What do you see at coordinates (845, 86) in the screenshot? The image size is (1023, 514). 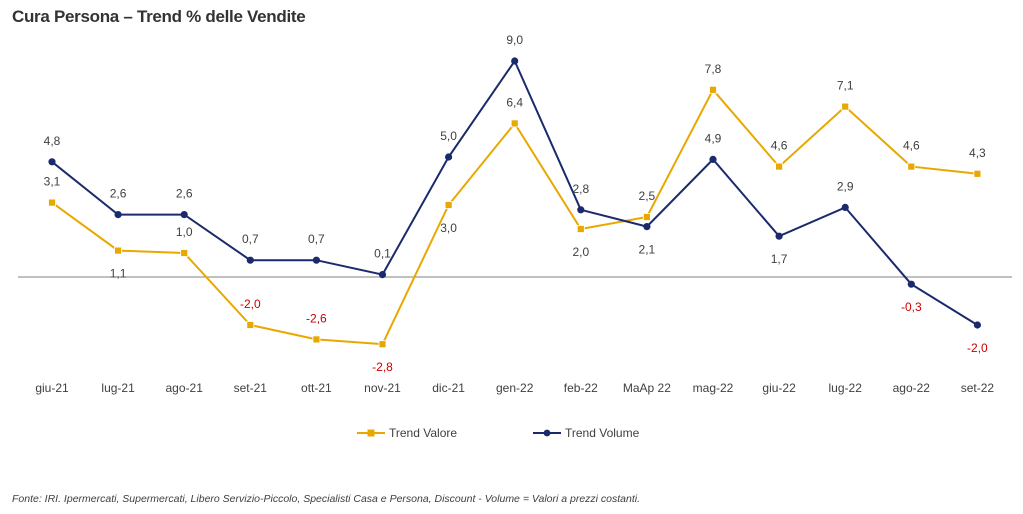 I see `data-label: 7,1` at bounding box center [845, 86].